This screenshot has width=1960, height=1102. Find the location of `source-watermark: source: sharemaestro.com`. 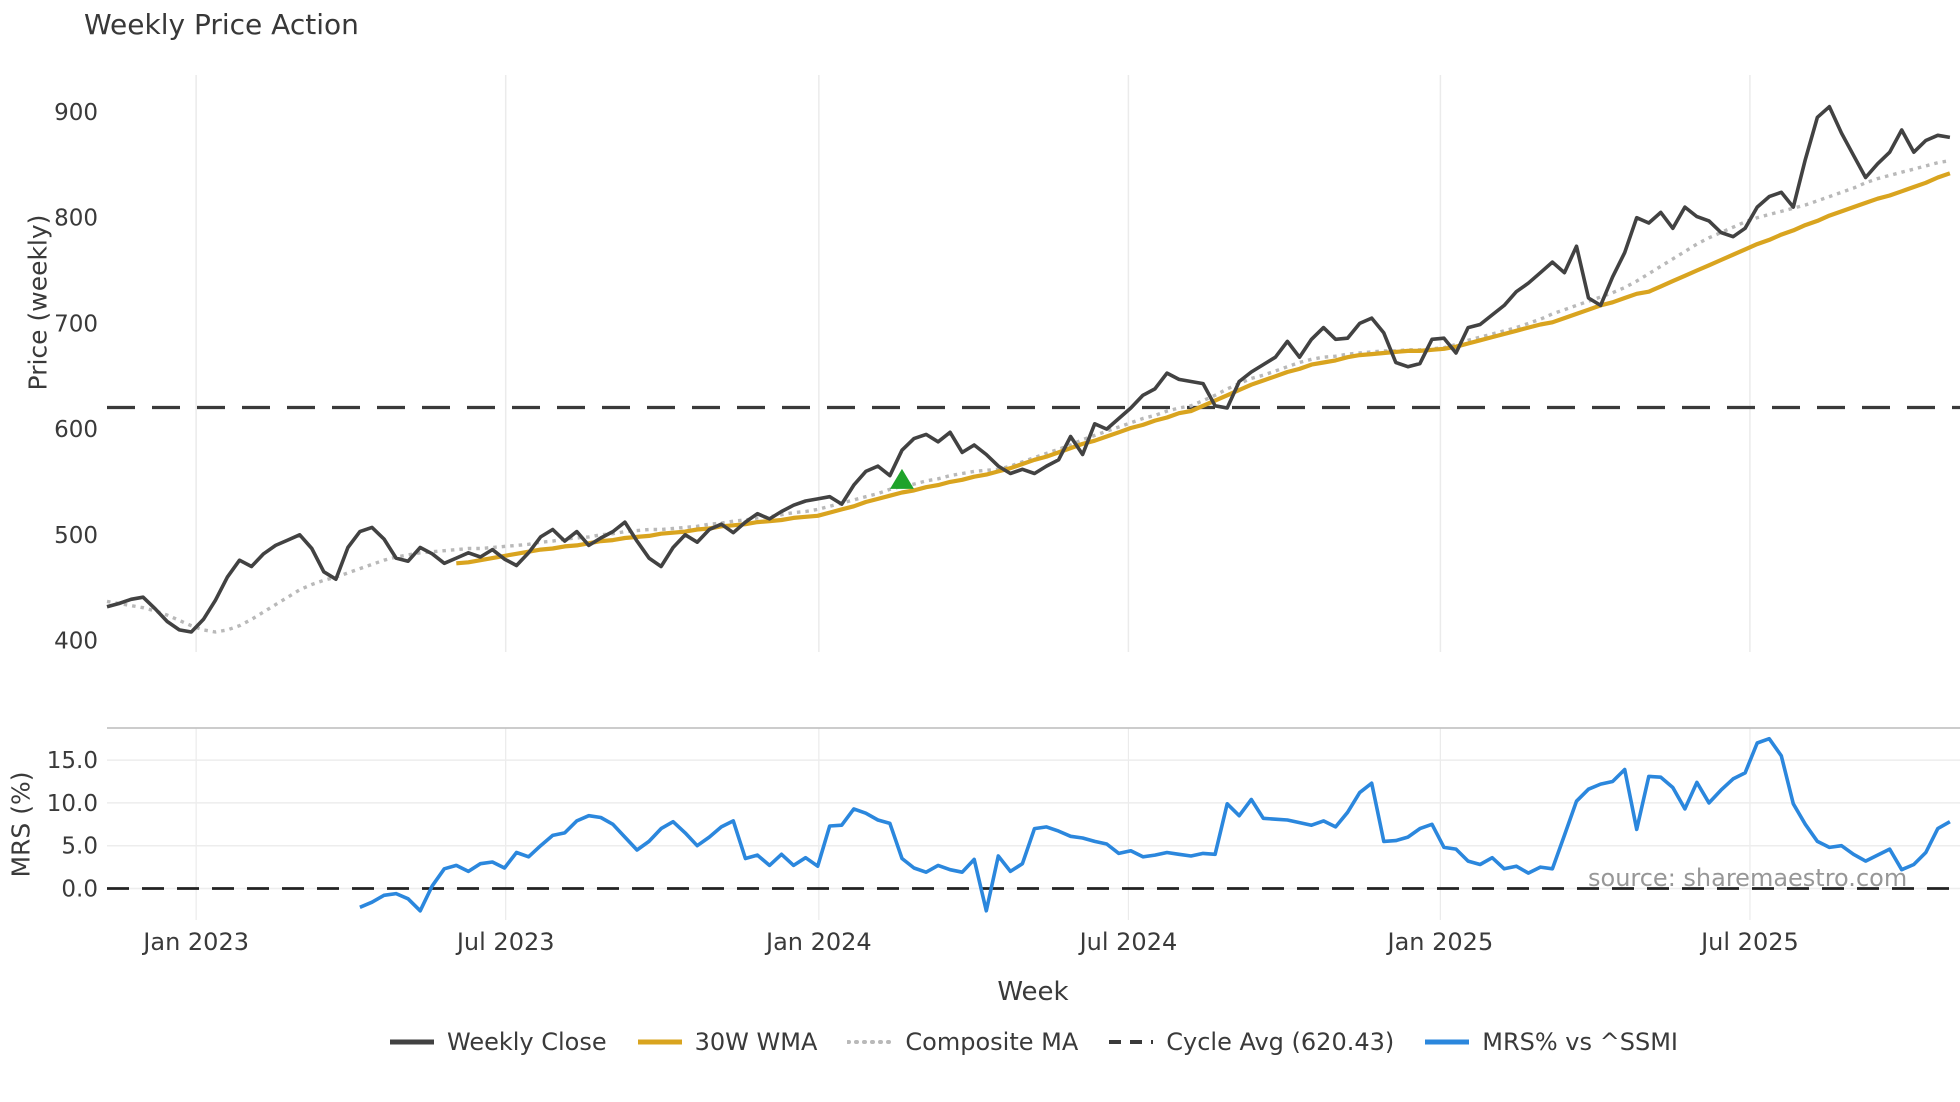

source-watermark: source: sharemaestro.com is located at coordinates (1748, 878).